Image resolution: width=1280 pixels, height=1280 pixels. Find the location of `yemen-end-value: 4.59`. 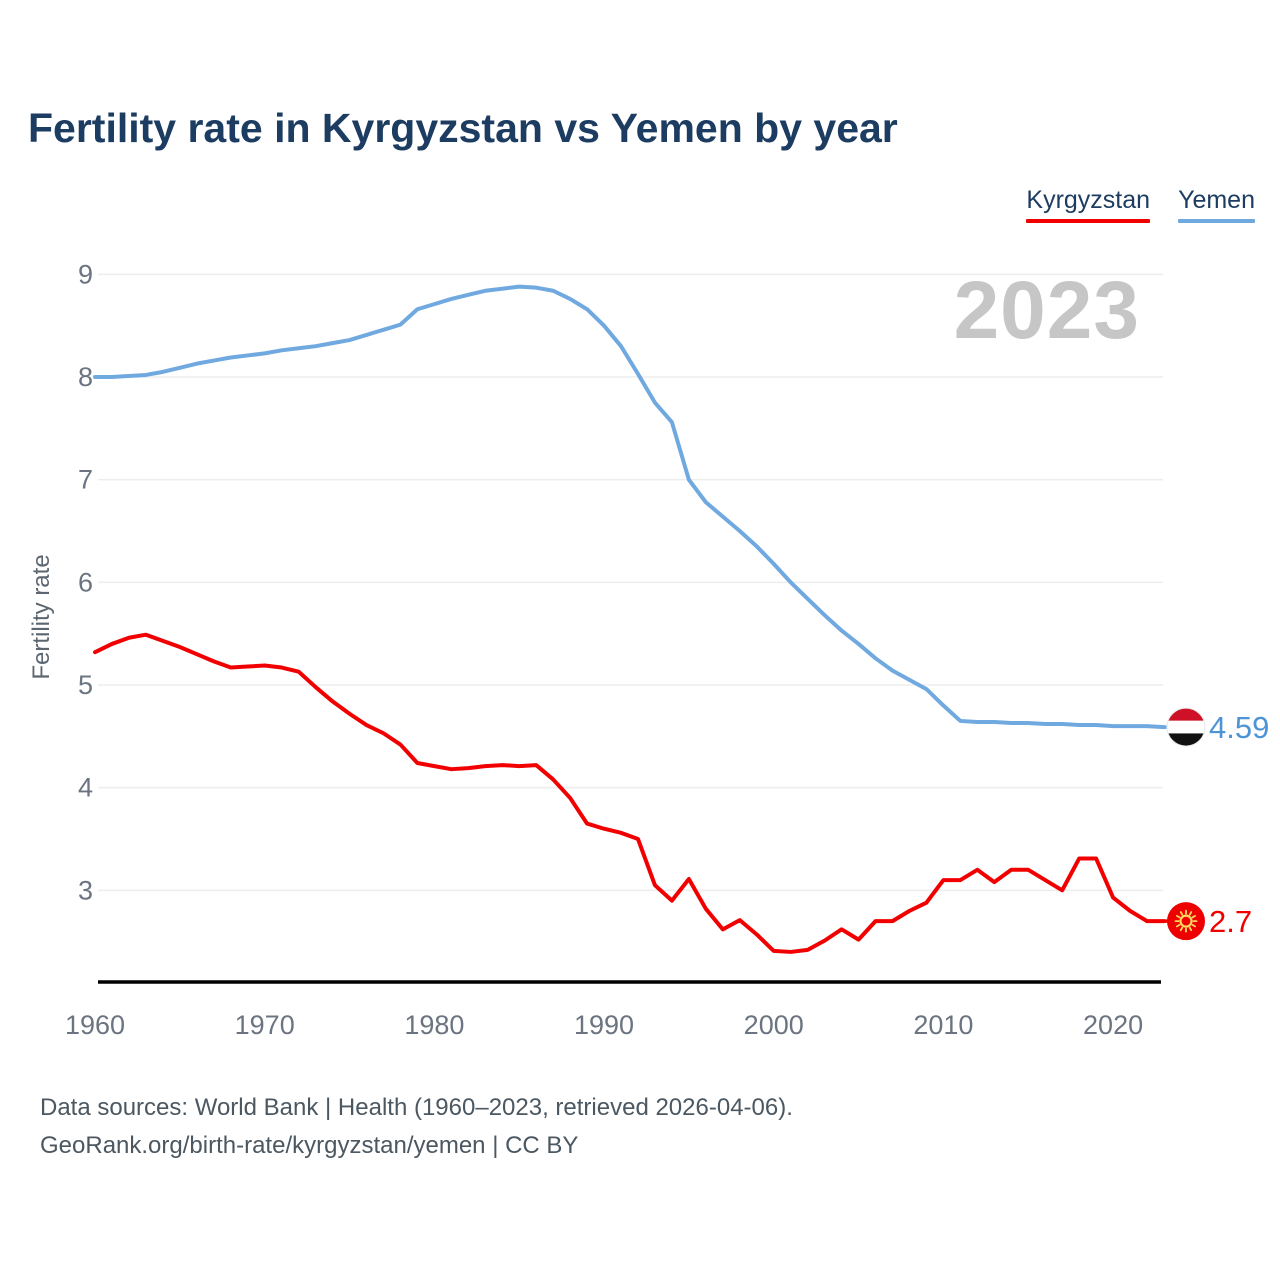

yemen-end-value: 4.59 is located at coordinates (1239, 727).